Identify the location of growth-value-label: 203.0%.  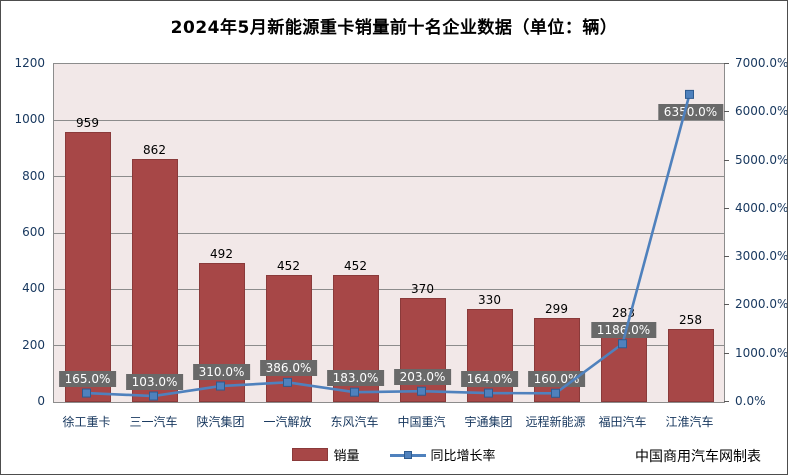
(422, 377).